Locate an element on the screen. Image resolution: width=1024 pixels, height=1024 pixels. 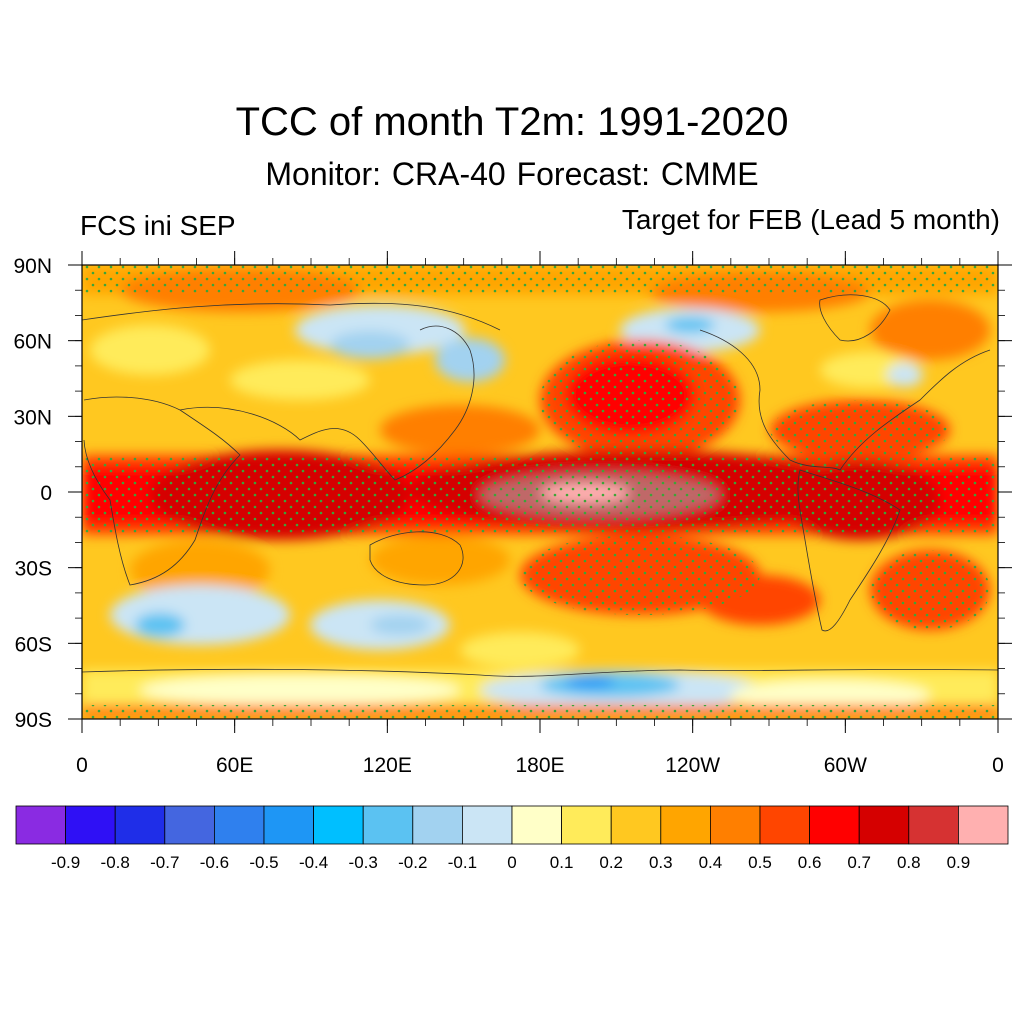
latitude-label: 90N is located at coordinates (32, 266).